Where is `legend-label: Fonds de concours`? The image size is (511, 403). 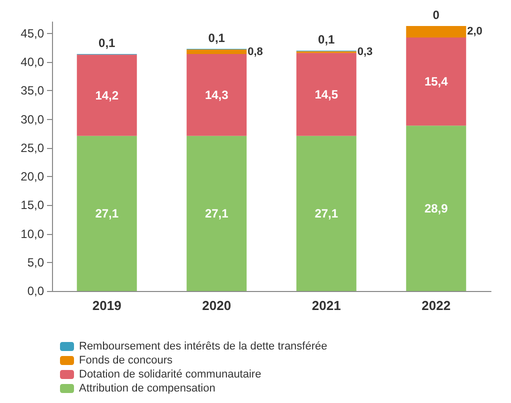
legend-label: Fonds de concours is located at coordinates (126, 360).